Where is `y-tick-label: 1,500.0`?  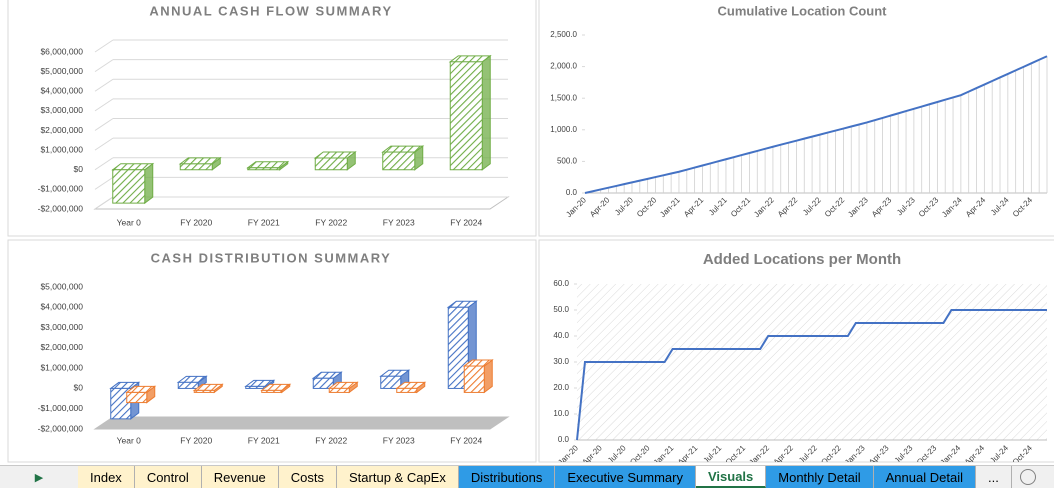
y-tick-label: 1,500.0 is located at coordinates (563, 97).